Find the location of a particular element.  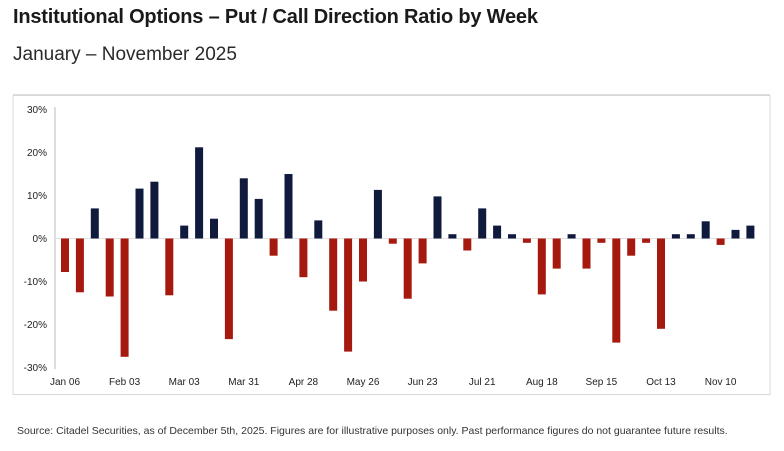

y-tick-label: 30% is located at coordinates (37, 110).